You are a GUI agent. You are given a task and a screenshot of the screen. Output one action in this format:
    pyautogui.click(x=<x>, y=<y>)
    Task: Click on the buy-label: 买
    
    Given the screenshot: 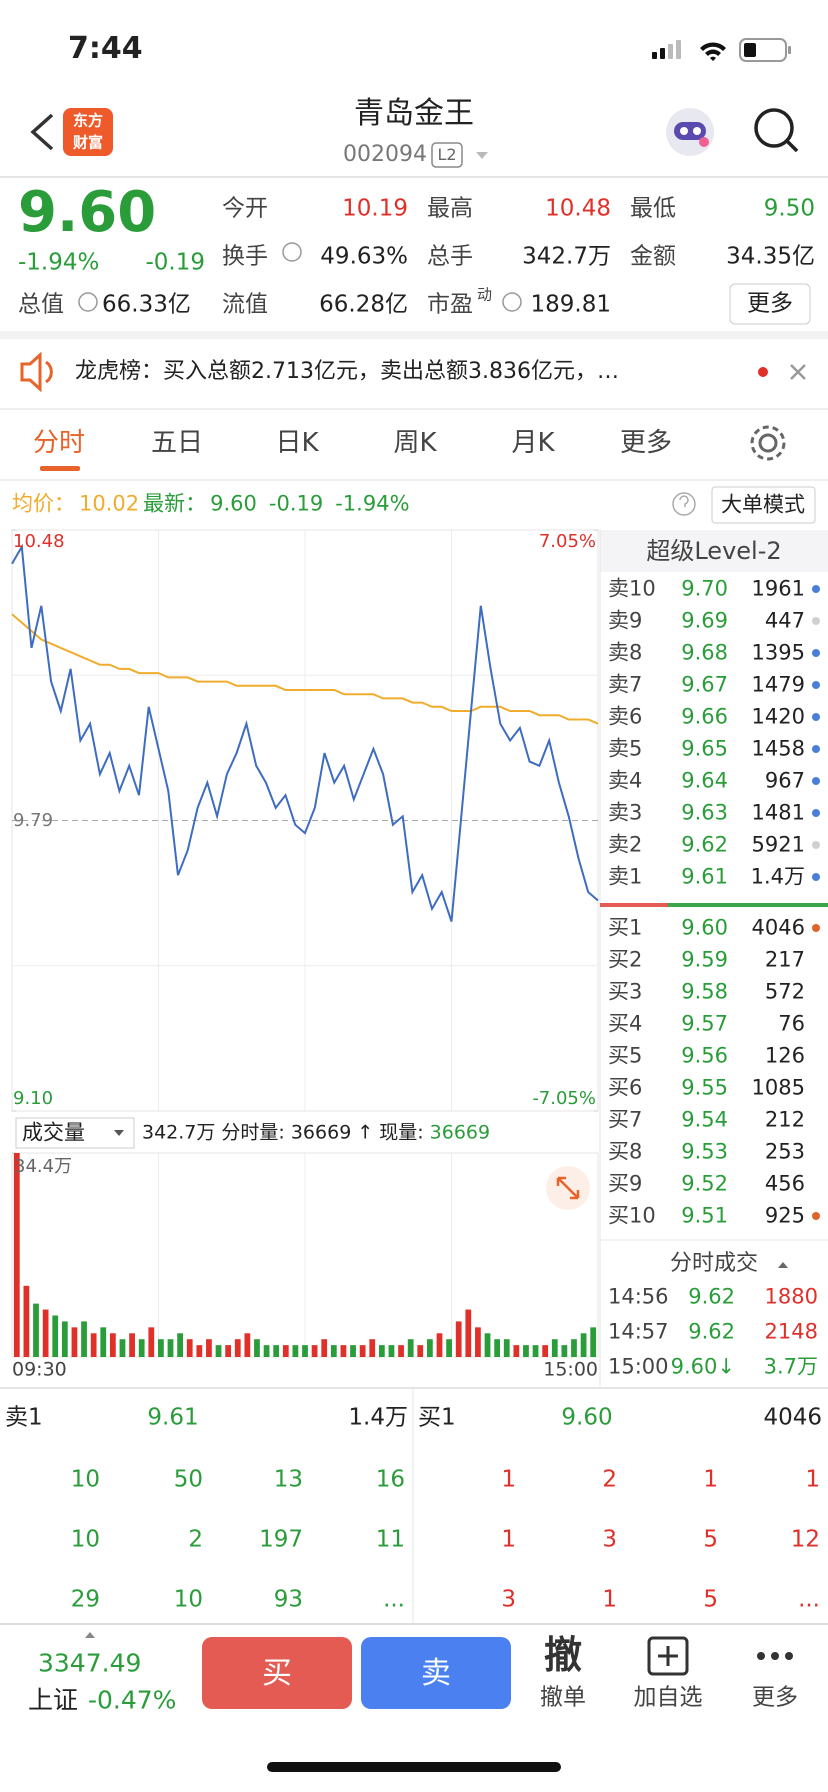 What is the action you would take?
    pyautogui.click(x=277, y=1673)
    